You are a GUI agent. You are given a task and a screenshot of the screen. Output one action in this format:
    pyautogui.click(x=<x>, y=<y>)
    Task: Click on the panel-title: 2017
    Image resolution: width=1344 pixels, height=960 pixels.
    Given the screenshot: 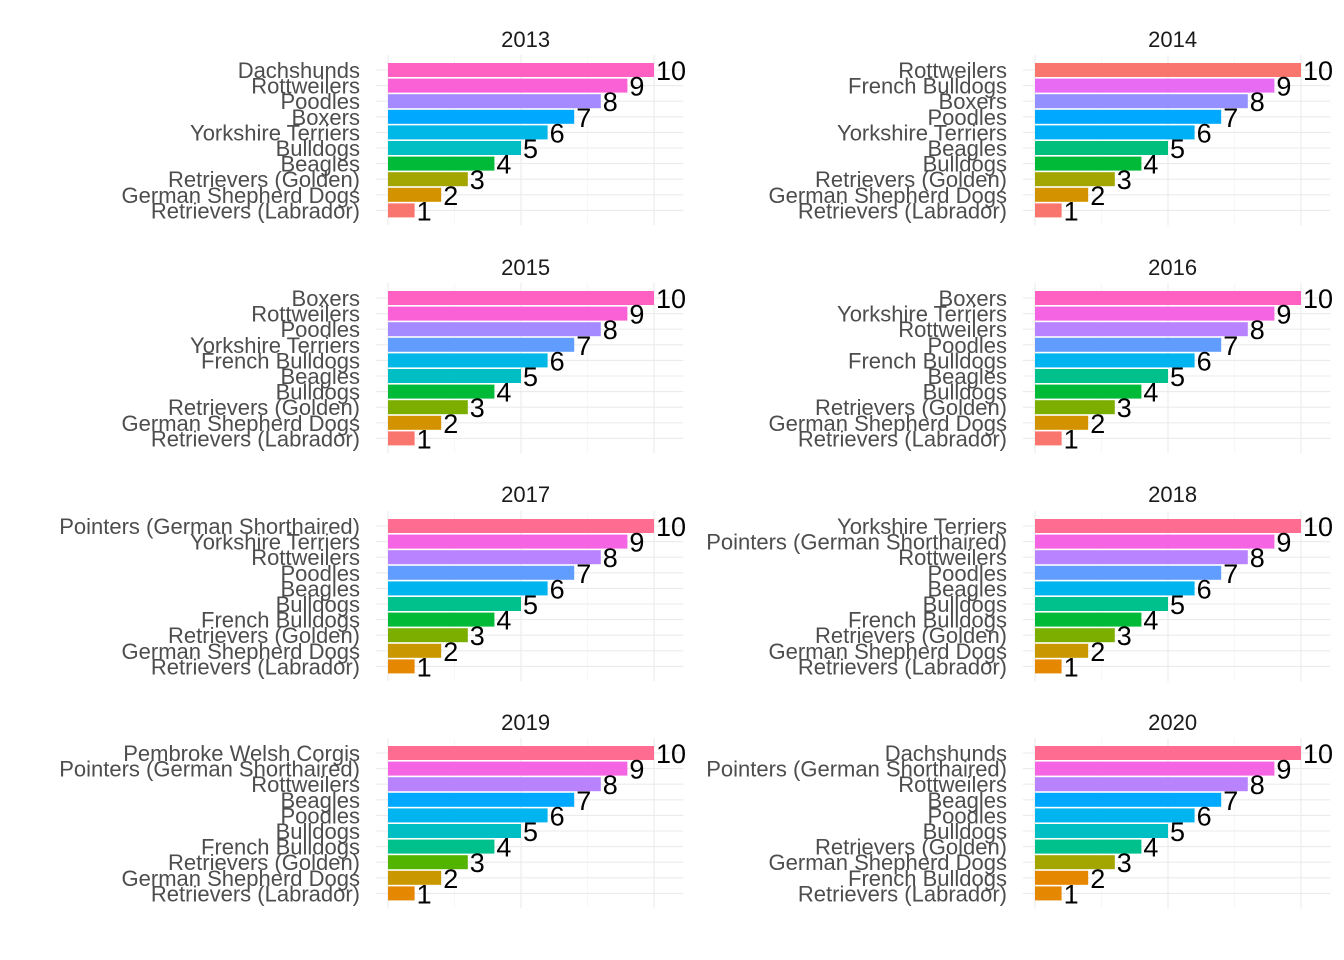 What is the action you would take?
    pyautogui.click(x=525, y=494)
    